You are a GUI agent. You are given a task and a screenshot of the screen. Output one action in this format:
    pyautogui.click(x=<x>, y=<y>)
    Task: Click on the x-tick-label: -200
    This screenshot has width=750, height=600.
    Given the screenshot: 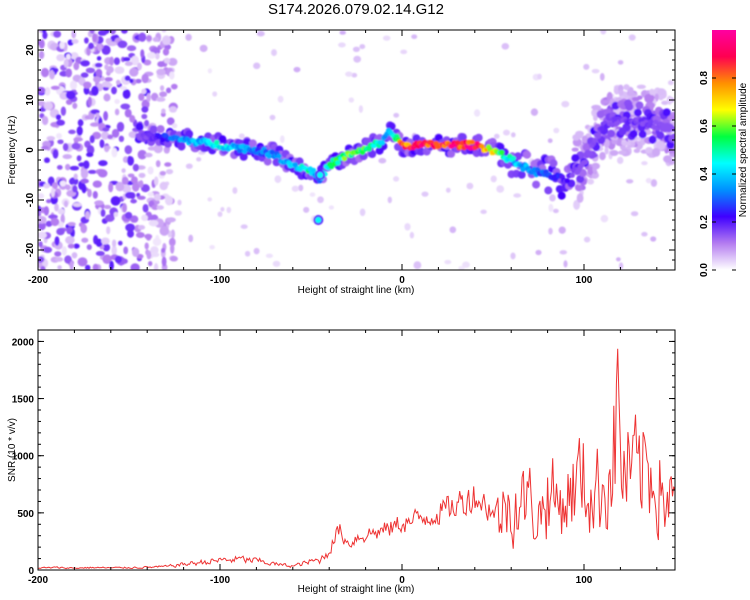 What is the action you would take?
    pyautogui.click(x=38, y=580)
    